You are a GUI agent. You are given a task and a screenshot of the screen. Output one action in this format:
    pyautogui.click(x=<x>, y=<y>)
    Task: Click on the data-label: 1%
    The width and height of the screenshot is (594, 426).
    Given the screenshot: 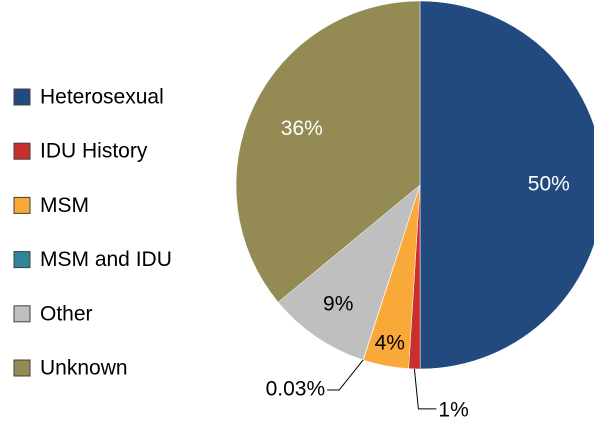 What is the action you would take?
    pyautogui.click(x=453, y=409)
    